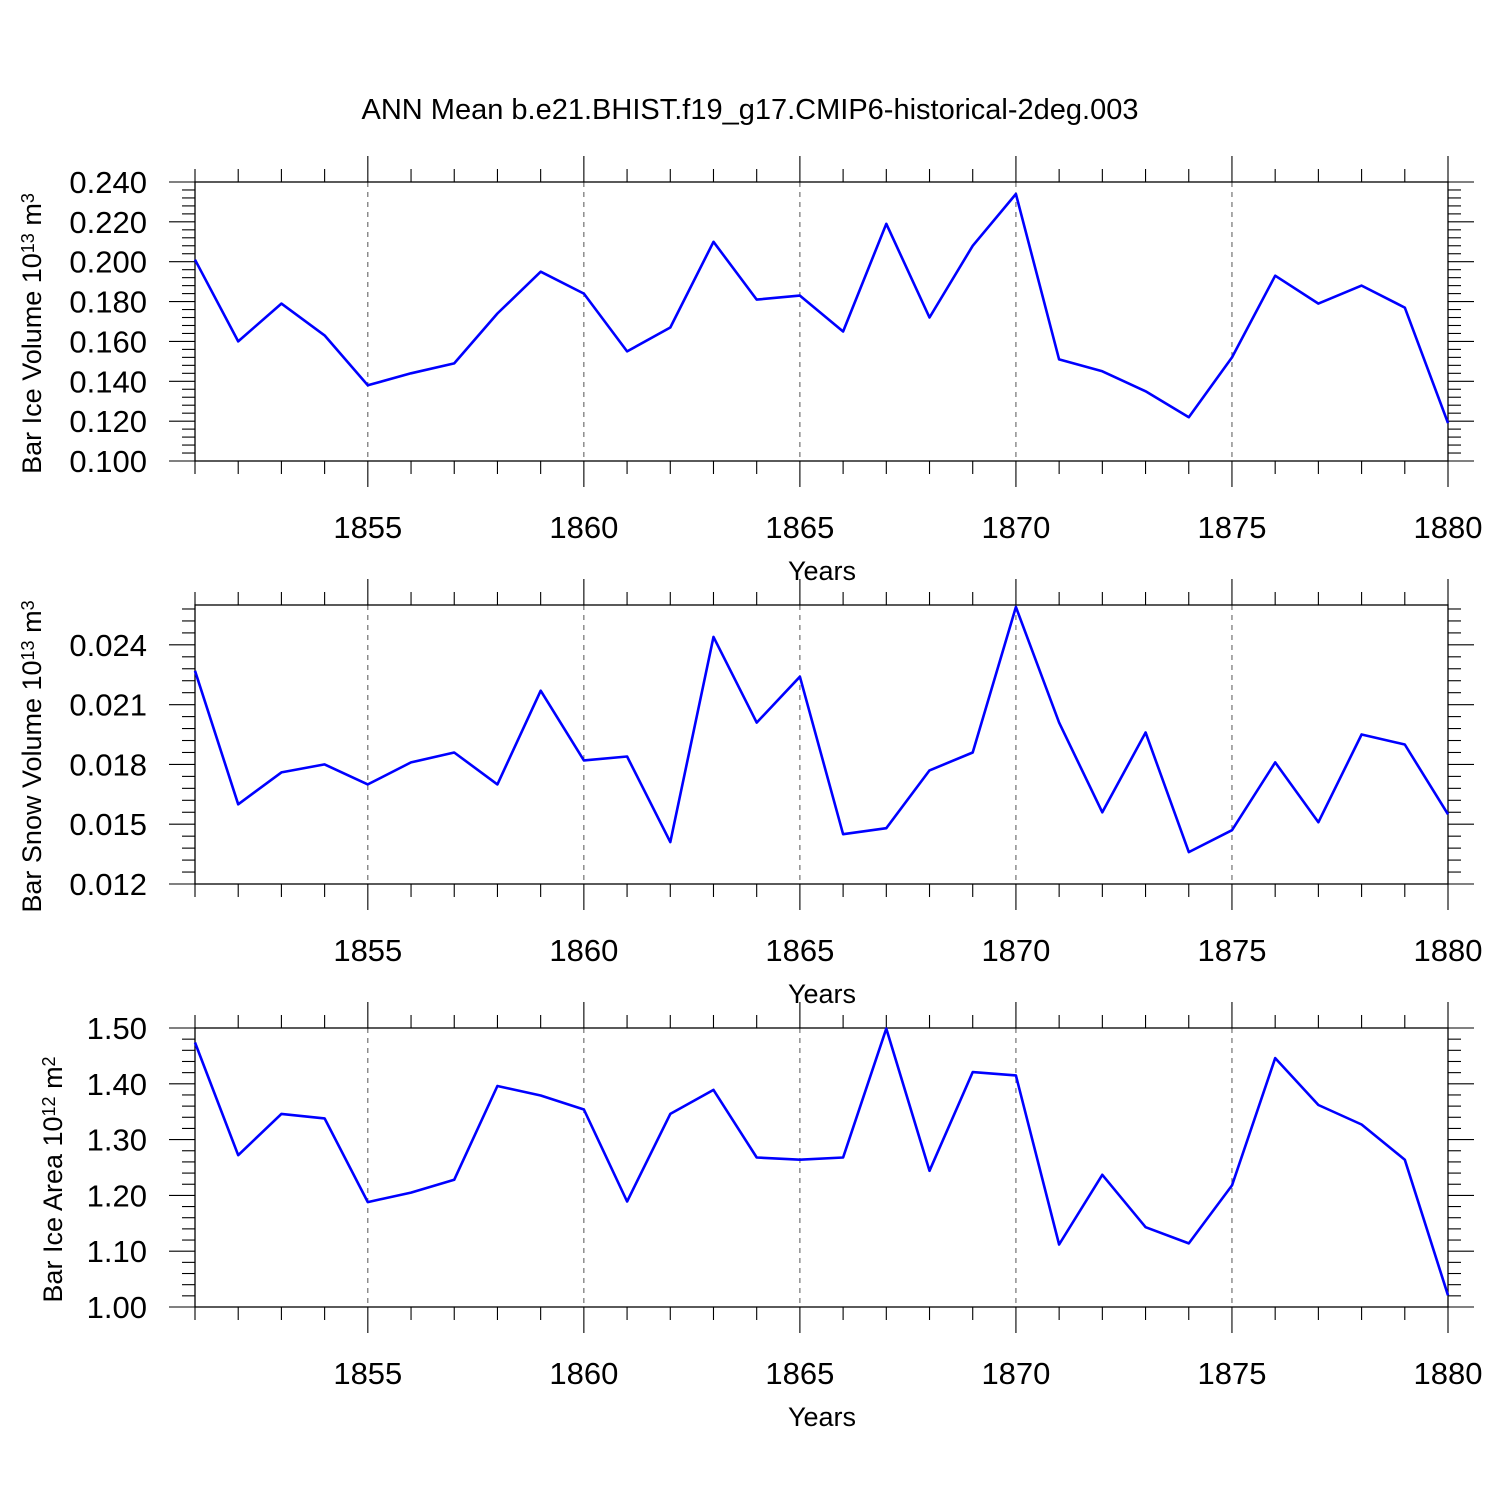 The height and width of the screenshot is (1500, 1500). What do you see at coordinates (108, 421) in the screenshot?
I see `y-tick-label: 0.120` at bounding box center [108, 421].